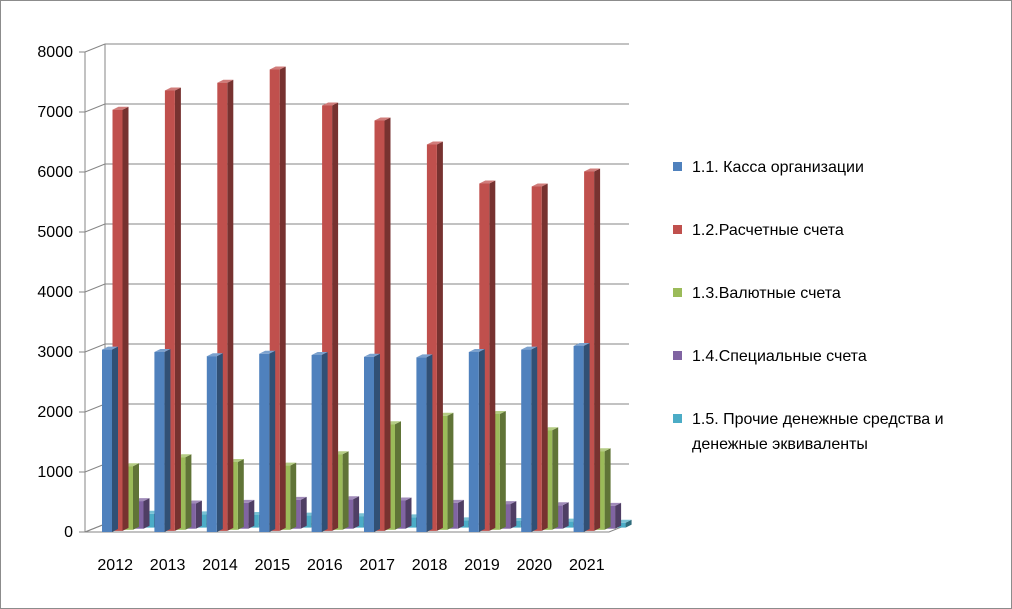 The width and height of the screenshot is (1012, 609). Describe the element at coordinates (766, 293) in the screenshot. I see `legend-label: 1.3.Валютные счета` at that location.